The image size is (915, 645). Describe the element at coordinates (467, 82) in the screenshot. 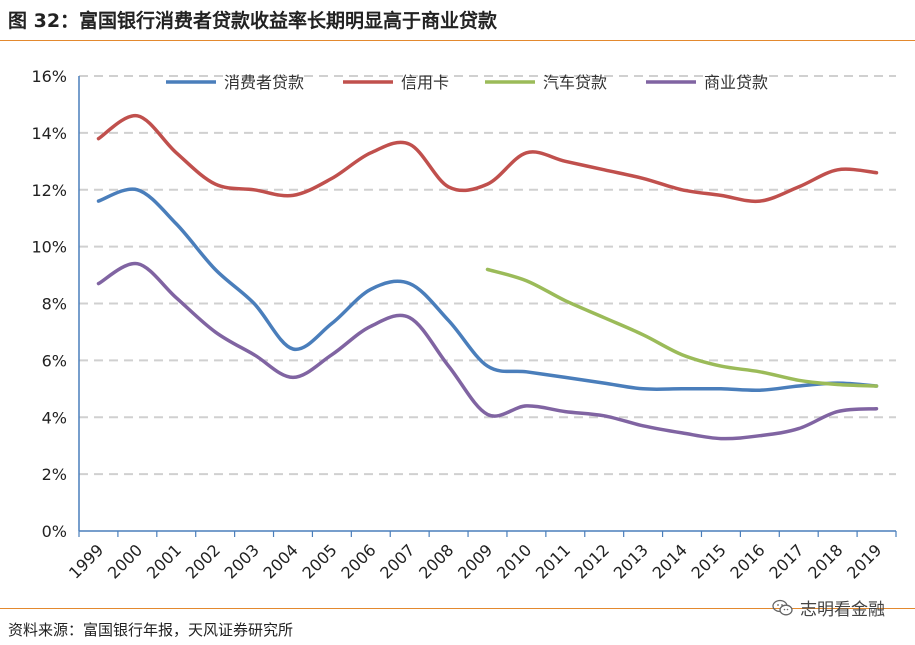

I see `legend: 消费者贷款 信用卡 汽车贷款 商业贷款` at that location.